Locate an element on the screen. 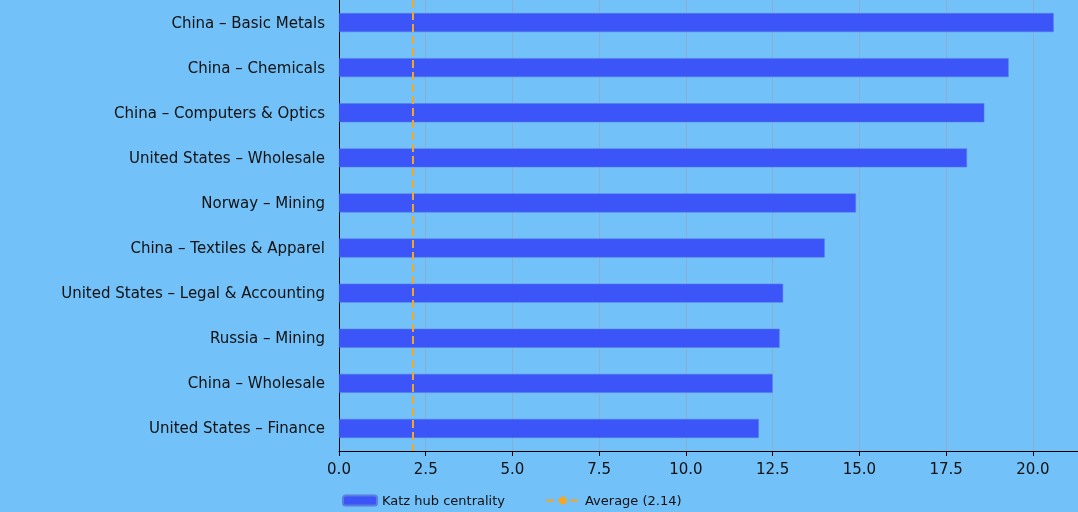  y-tick-label: Russia – Mining is located at coordinates (267, 338).